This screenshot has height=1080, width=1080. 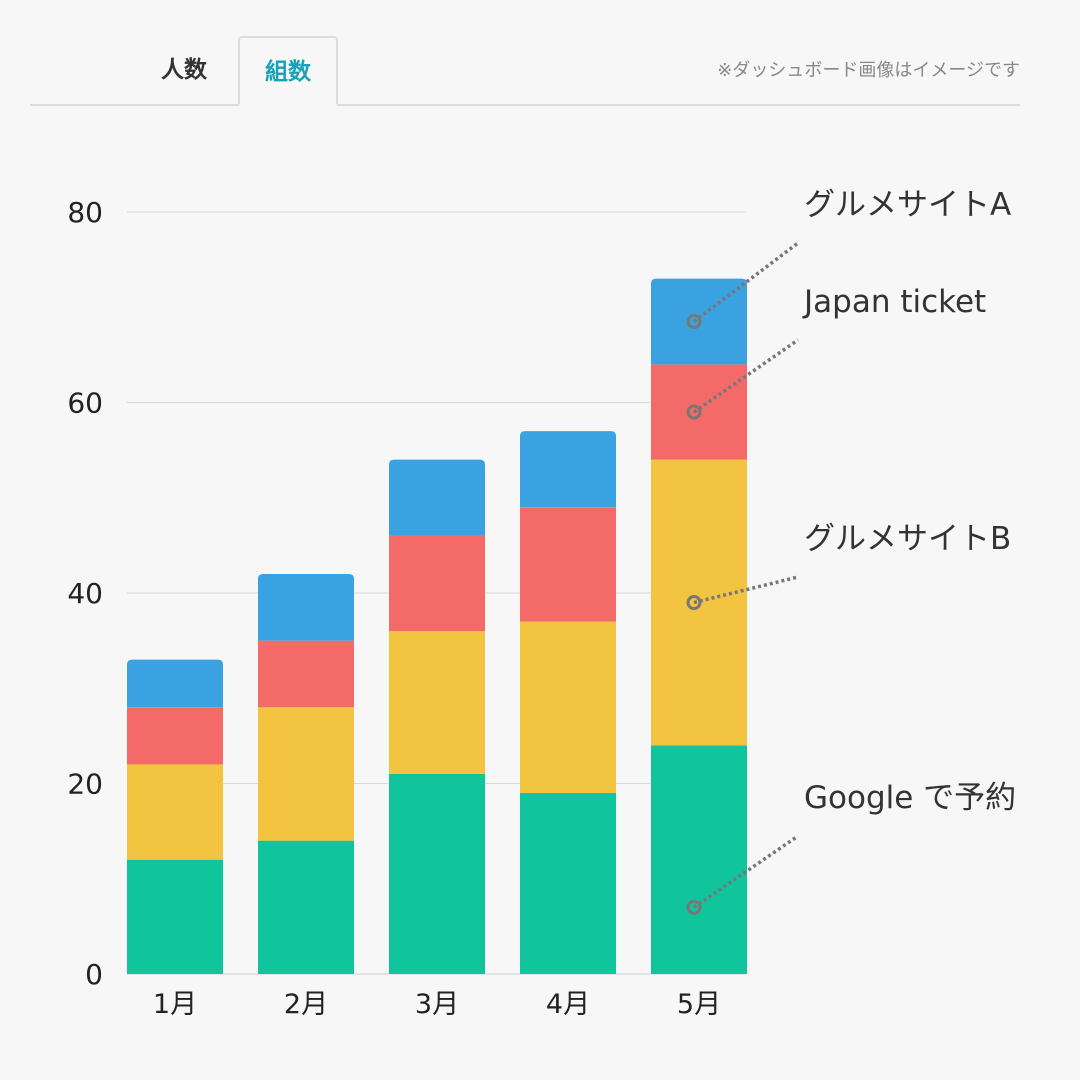 I want to click on tab-people: 人数, so click(x=184, y=70).